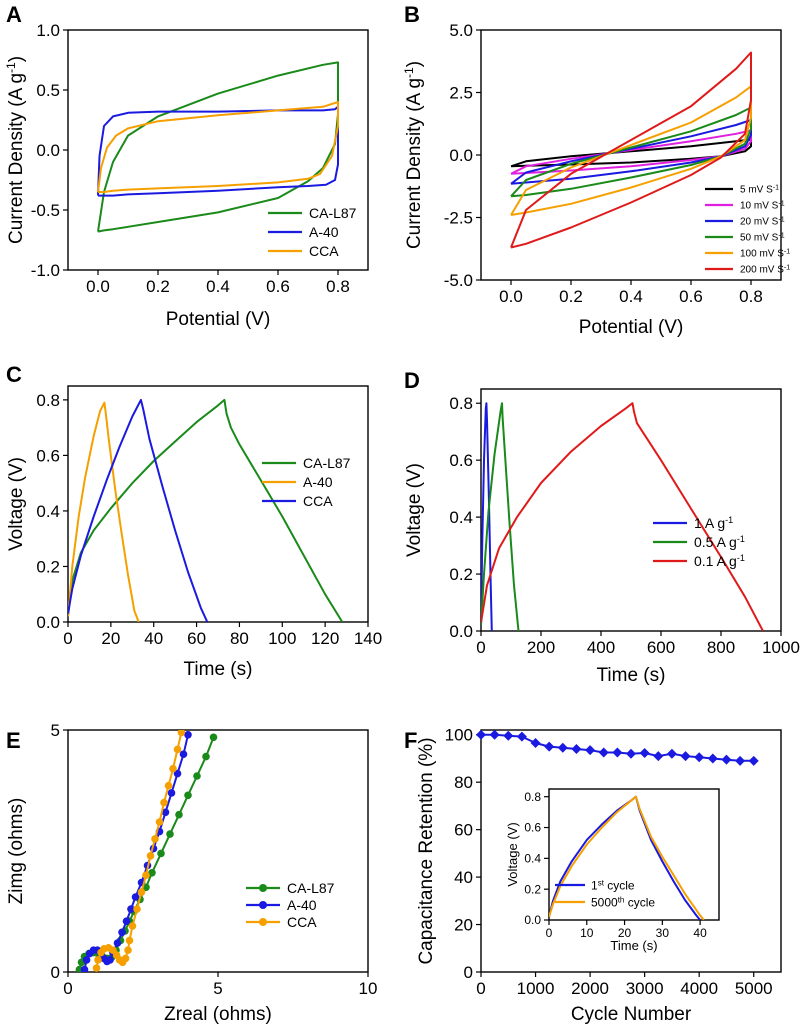  Describe the element at coordinates (413, 155) in the screenshot. I see `y-axis-title: Current Density (A g-1)` at that location.